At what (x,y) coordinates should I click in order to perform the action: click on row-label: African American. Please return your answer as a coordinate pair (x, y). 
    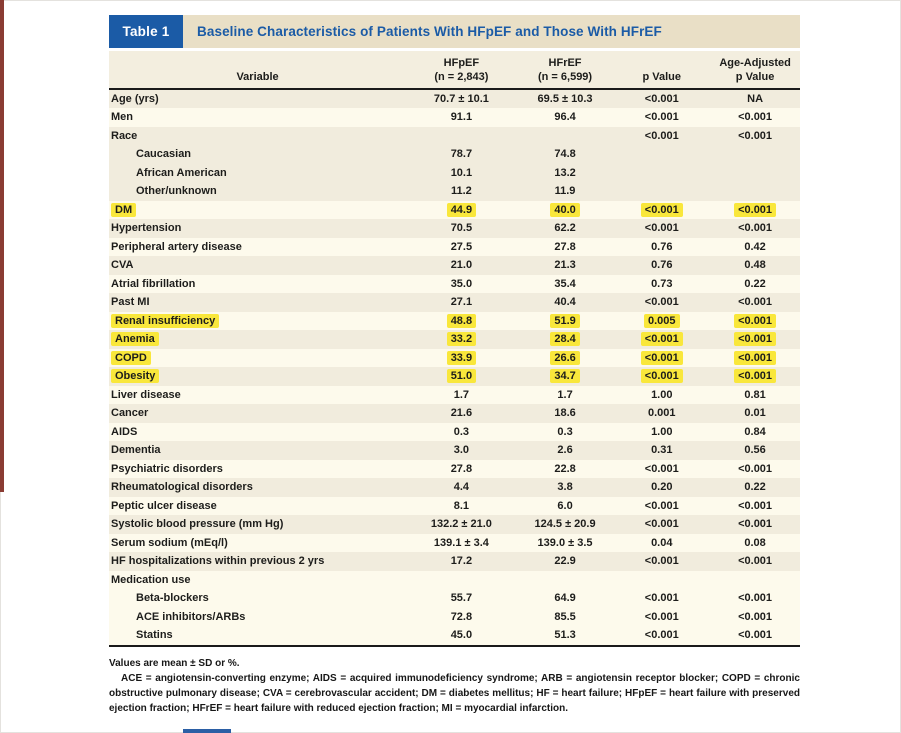
    Looking at the image, I should click on (181, 172).